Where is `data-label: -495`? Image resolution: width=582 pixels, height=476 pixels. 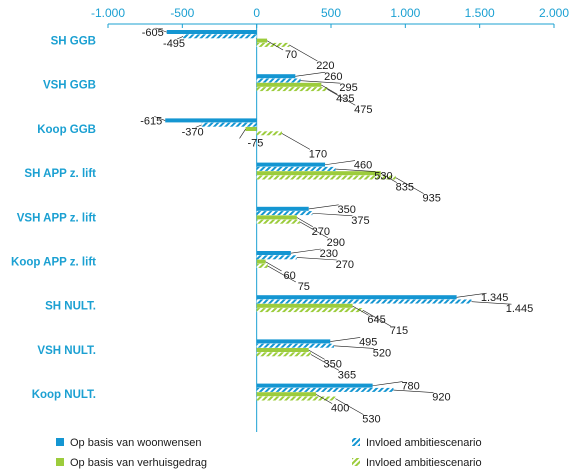 data-label: -495 is located at coordinates (174, 44).